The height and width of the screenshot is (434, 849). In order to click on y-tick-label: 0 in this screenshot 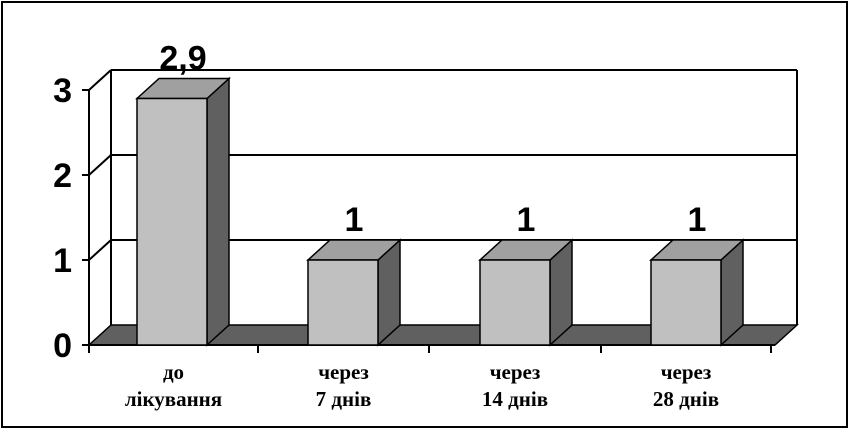, I will do `click(62, 346)`.